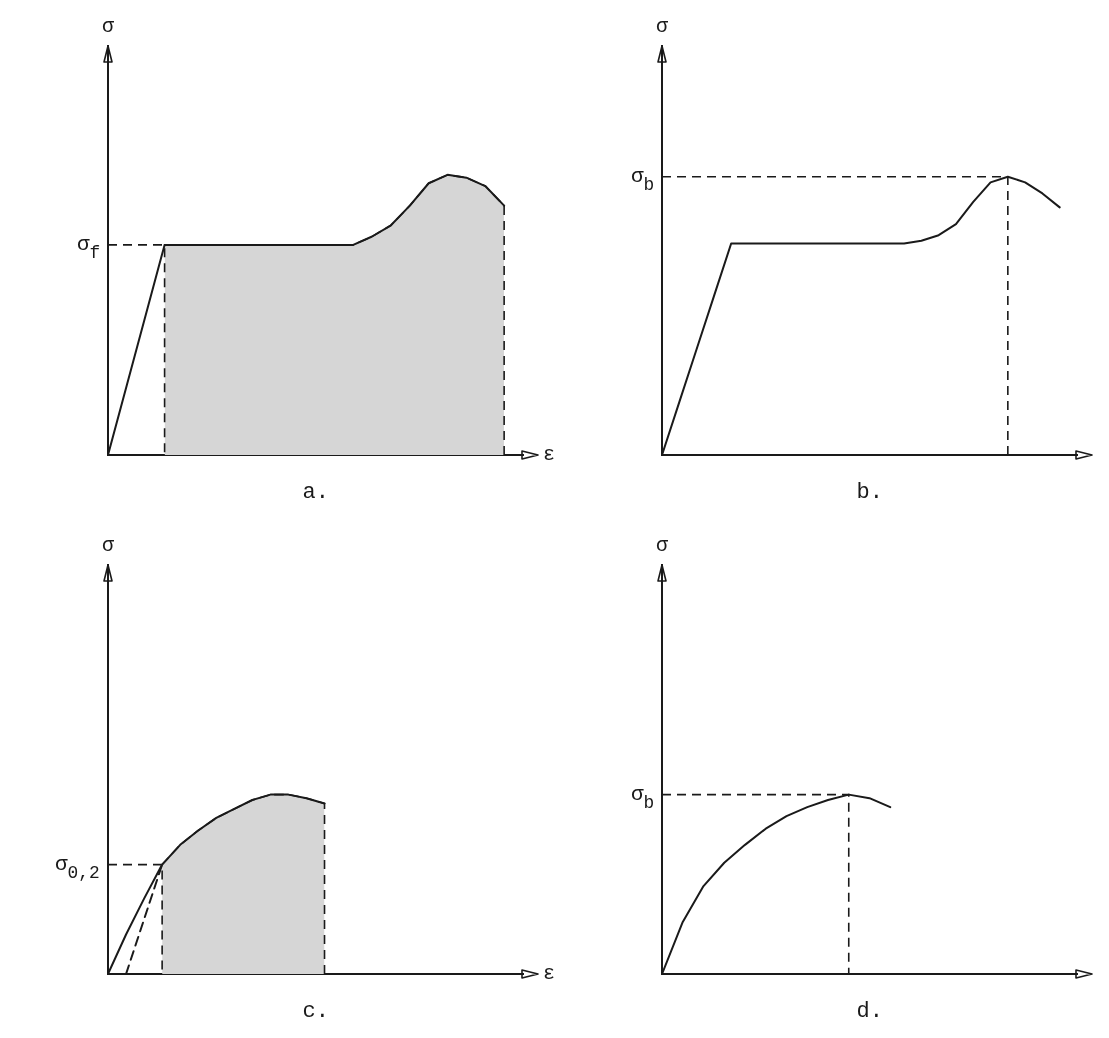  What do you see at coordinates (77, 867) in the screenshot?
I see `ref-line-label: σ$_{0,2}$` at bounding box center [77, 867].